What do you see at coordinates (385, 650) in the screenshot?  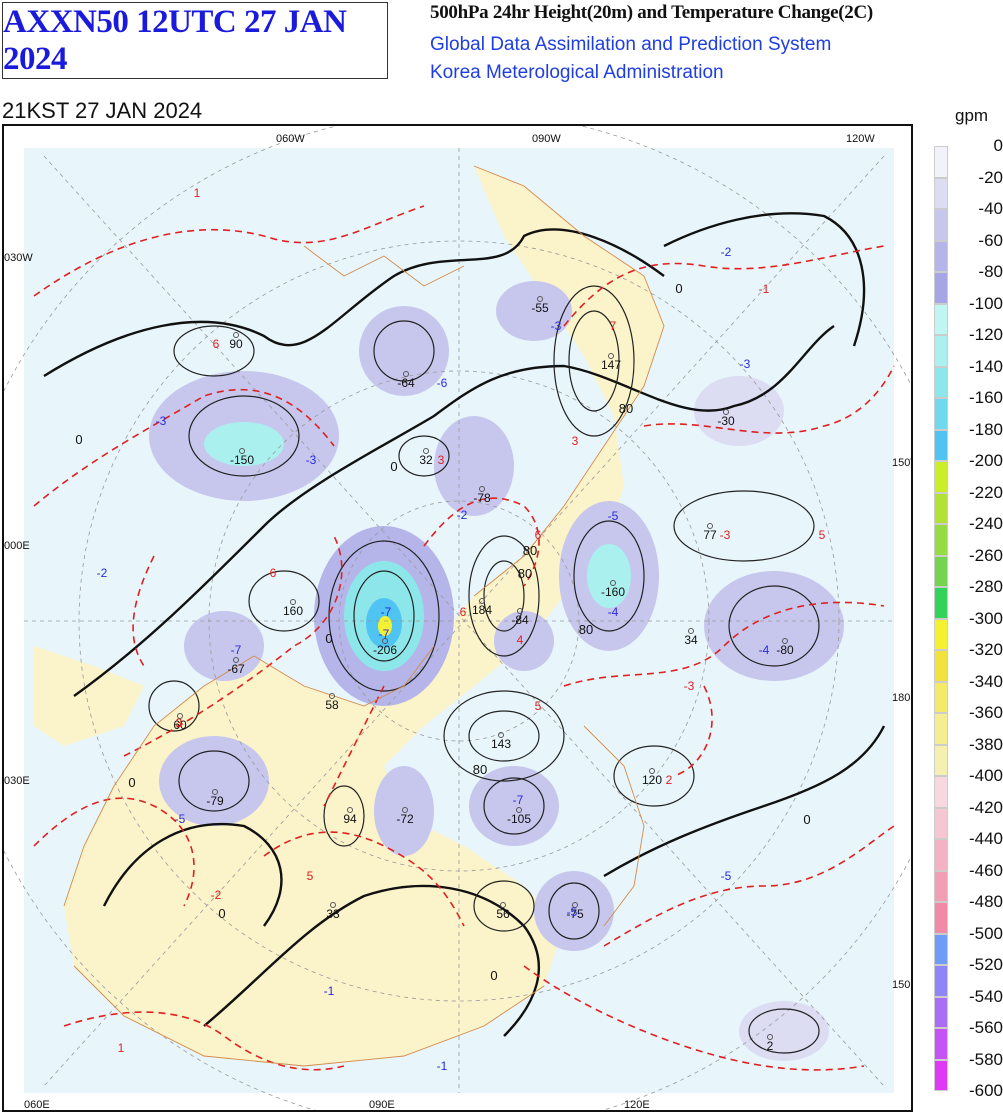 I see `height-value: -206` at bounding box center [385, 650].